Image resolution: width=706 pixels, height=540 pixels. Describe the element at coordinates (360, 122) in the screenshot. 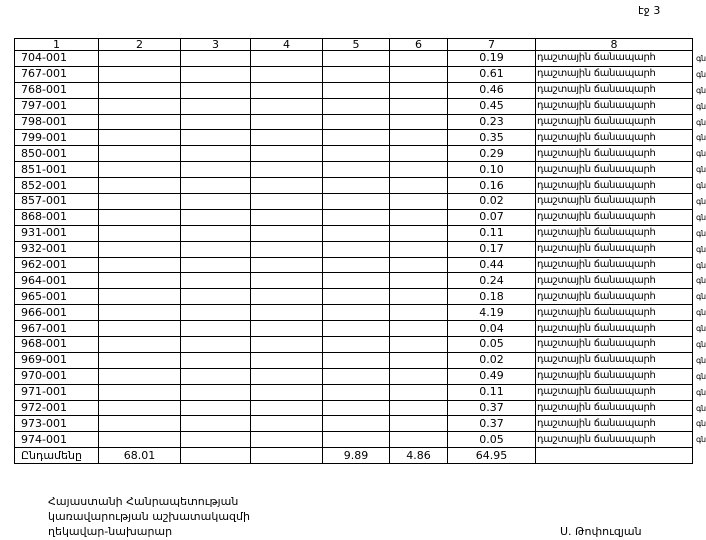

I see `table-row: 798-001 0.23 դաշտային ճանապարհ գն` at that location.